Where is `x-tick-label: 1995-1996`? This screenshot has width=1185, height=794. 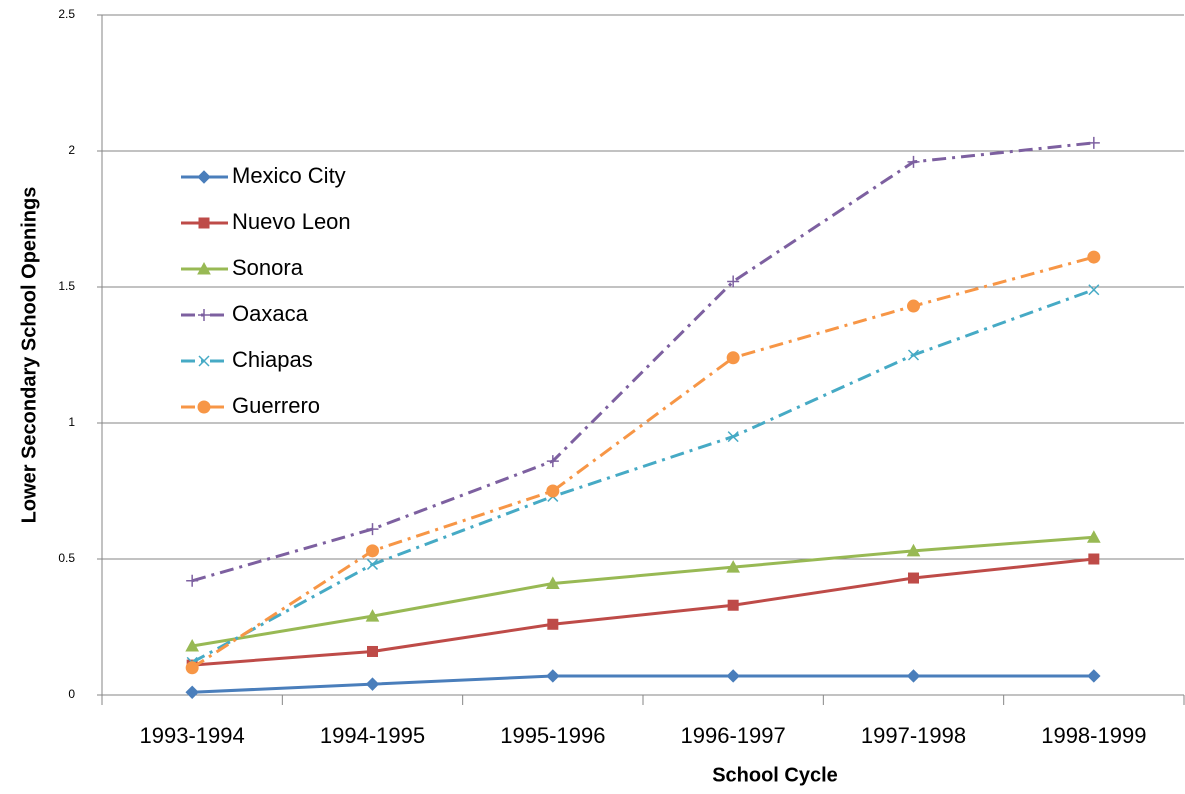
x-tick-label: 1995-1996 is located at coordinates (552, 735).